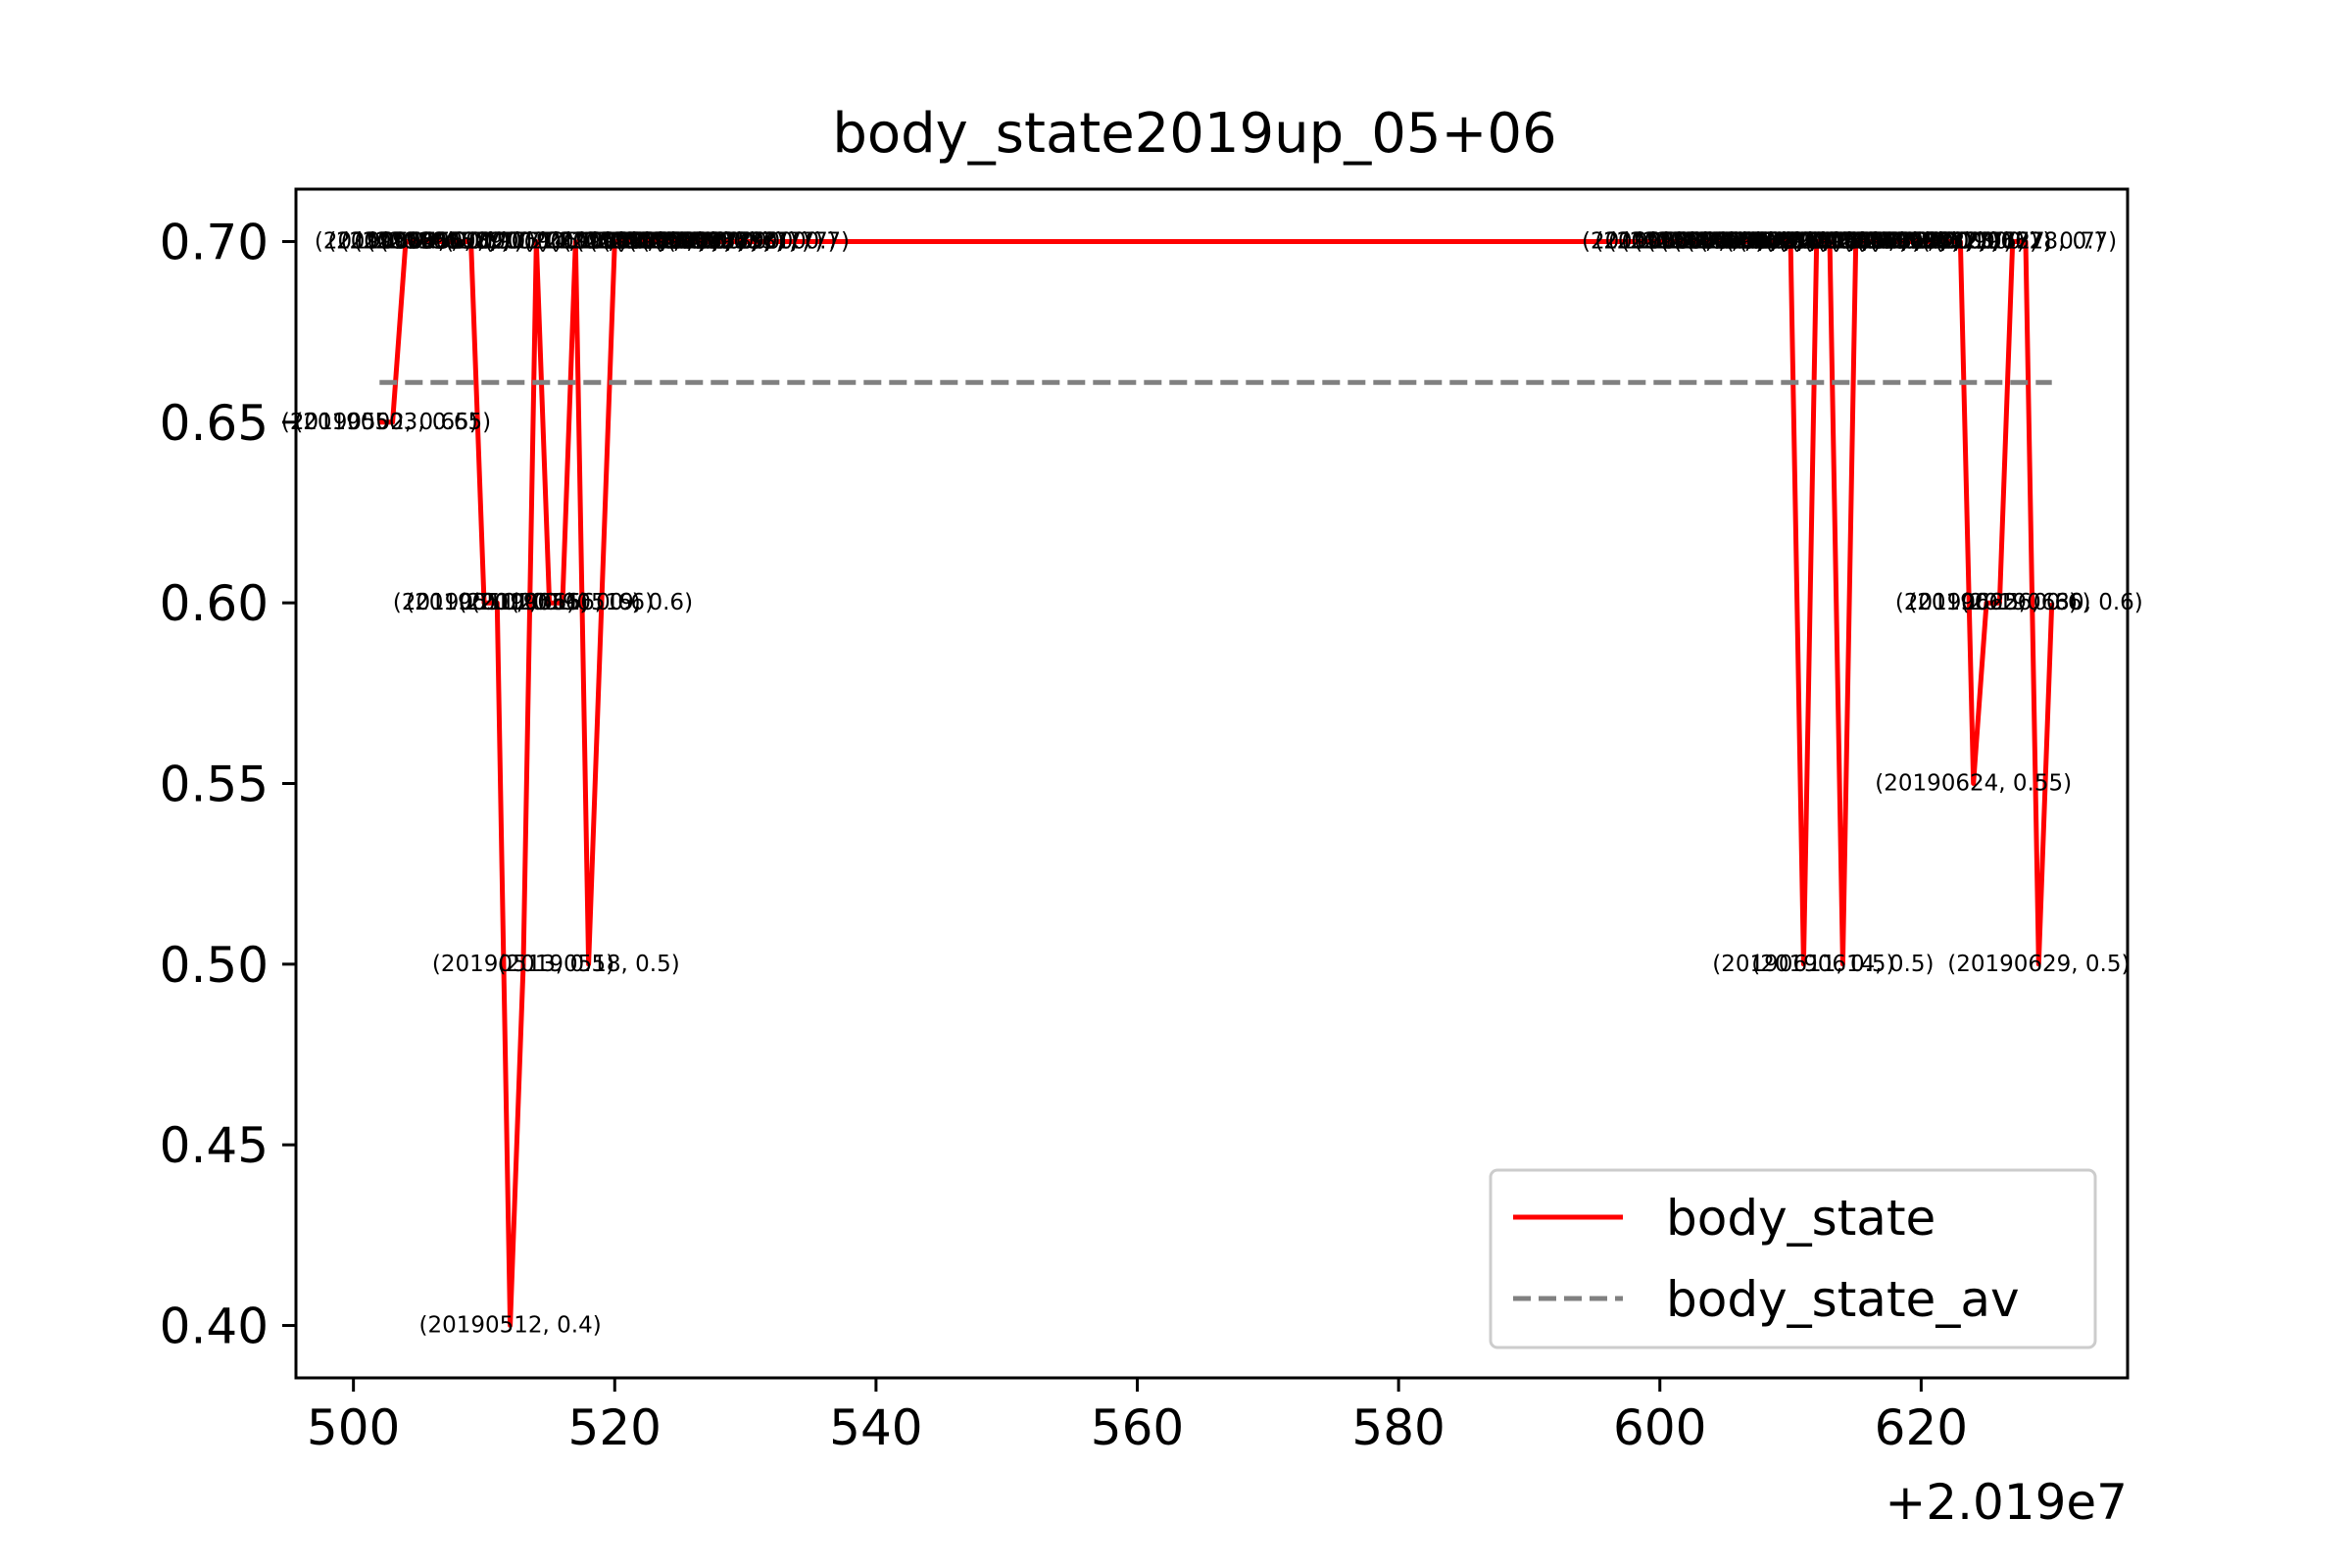  What do you see at coordinates (615, 1427) in the screenshot?
I see `x-tick-label-520: 520` at bounding box center [615, 1427].